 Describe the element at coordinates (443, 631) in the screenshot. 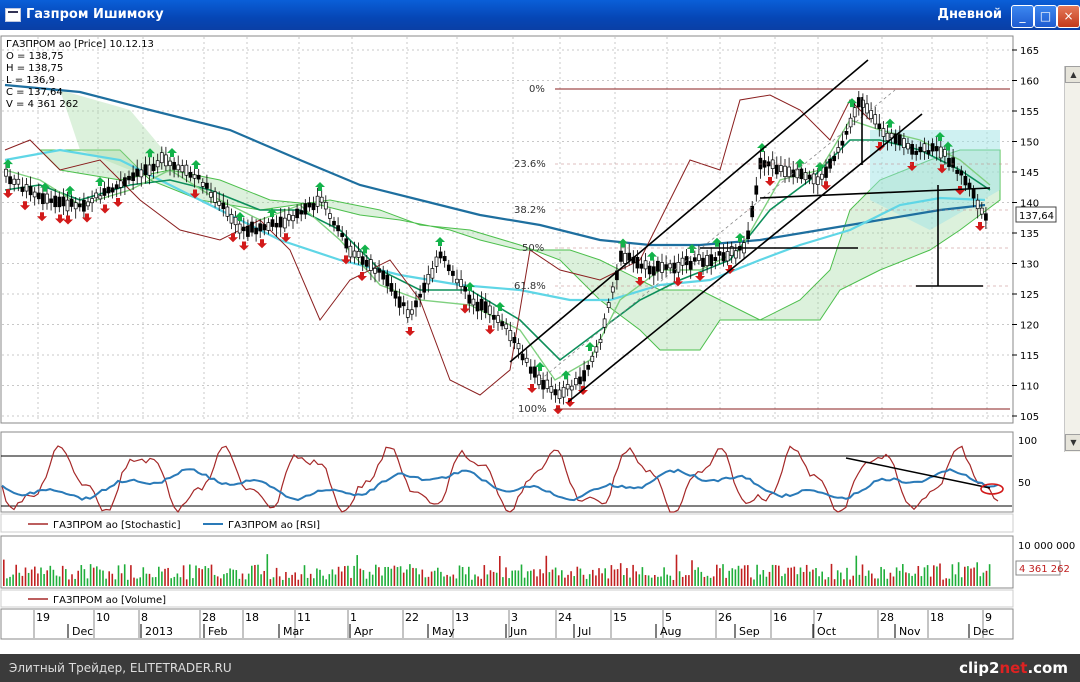

I see `date-month-label: May` at that location.